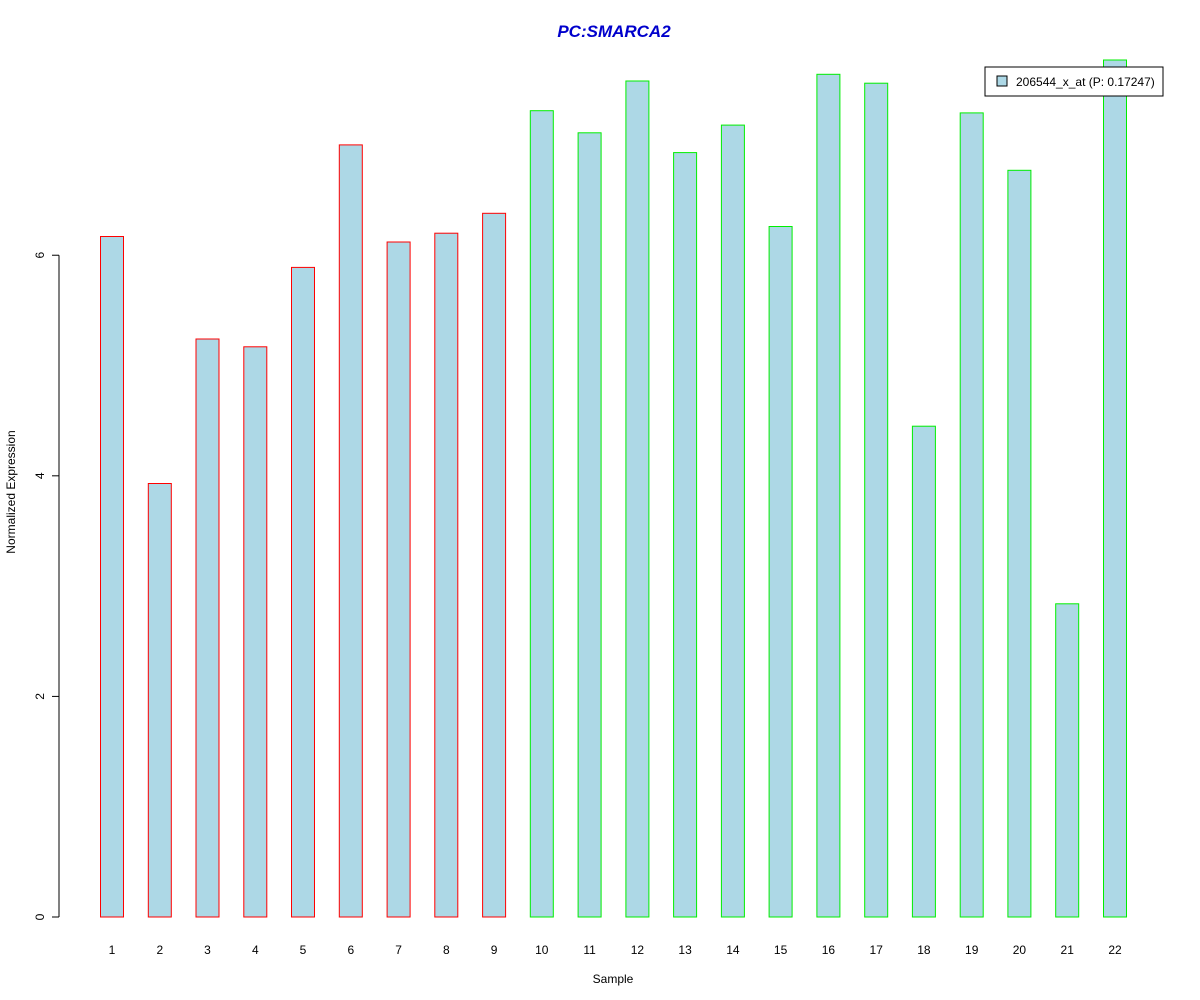 The image size is (1200, 1000). I want to click on x-tick-label: 18, so click(924, 950).